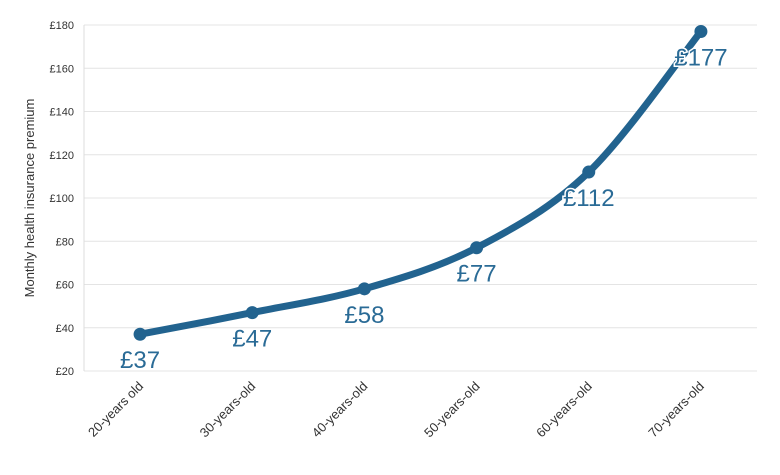  What do you see at coordinates (340, 410) in the screenshot?
I see `x-tick-label: 40-years-old` at bounding box center [340, 410].